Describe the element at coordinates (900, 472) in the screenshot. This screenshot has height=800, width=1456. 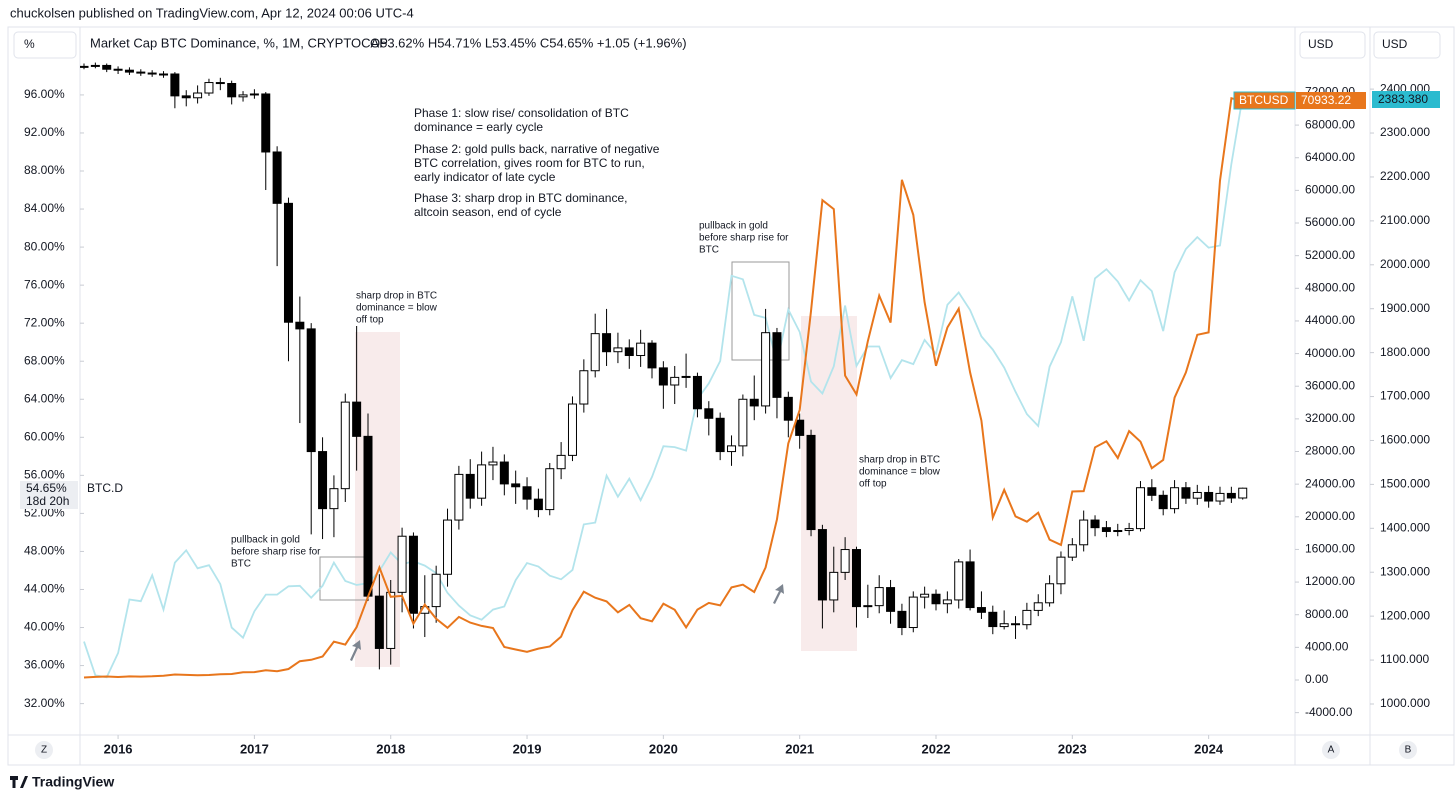
I see `annotation: dominance = blow` at that location.